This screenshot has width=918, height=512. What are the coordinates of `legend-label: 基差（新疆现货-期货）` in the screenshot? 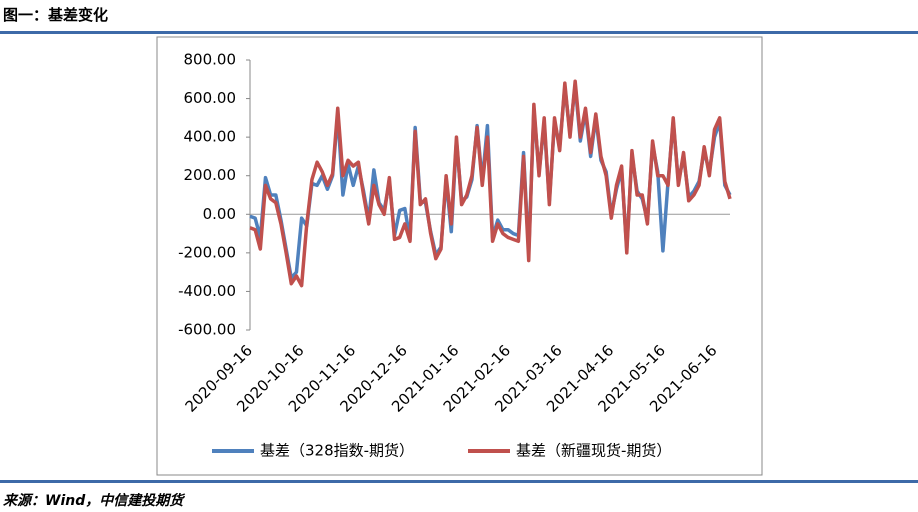 It's located at (593, 451).